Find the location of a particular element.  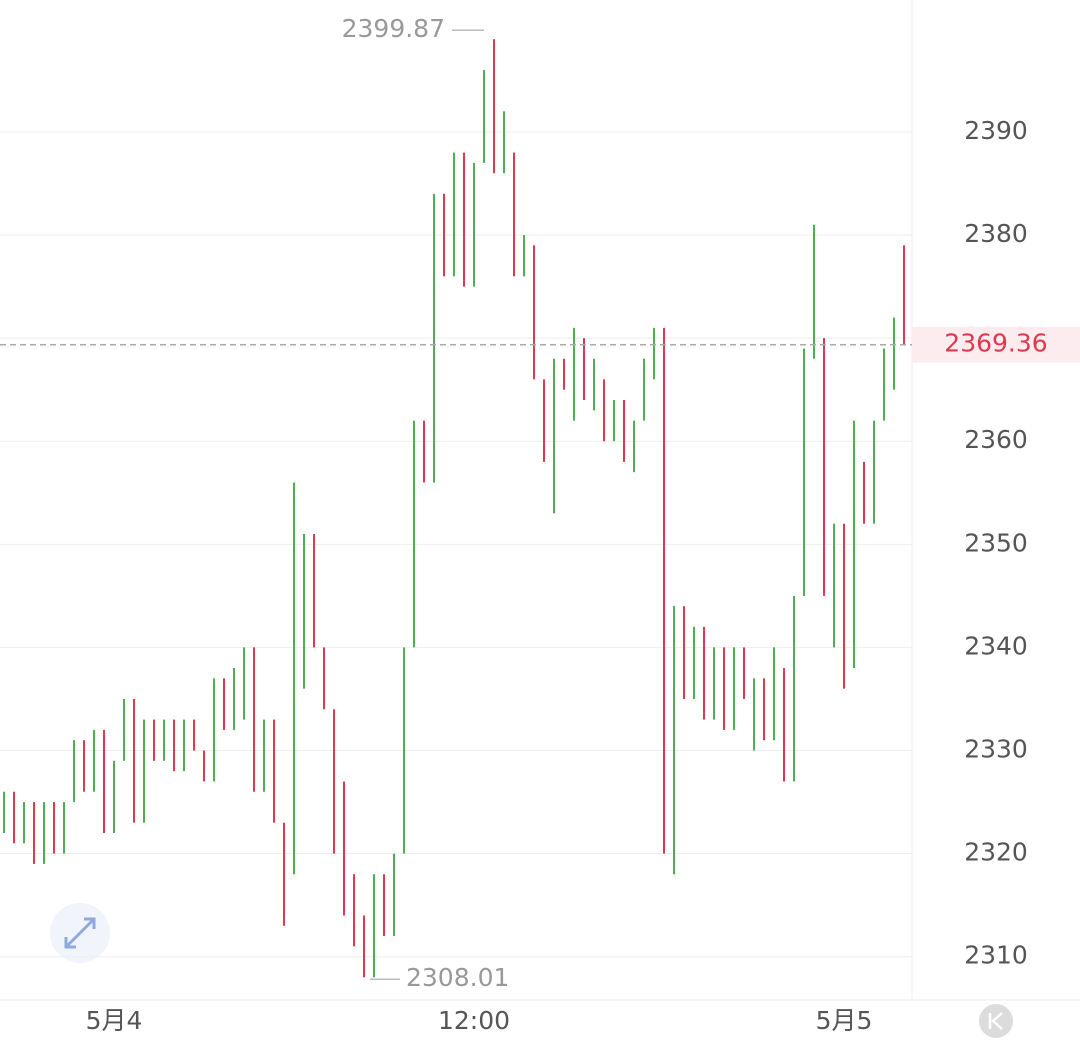

high-label: 2399.87 is located at coordinates (393, 28).